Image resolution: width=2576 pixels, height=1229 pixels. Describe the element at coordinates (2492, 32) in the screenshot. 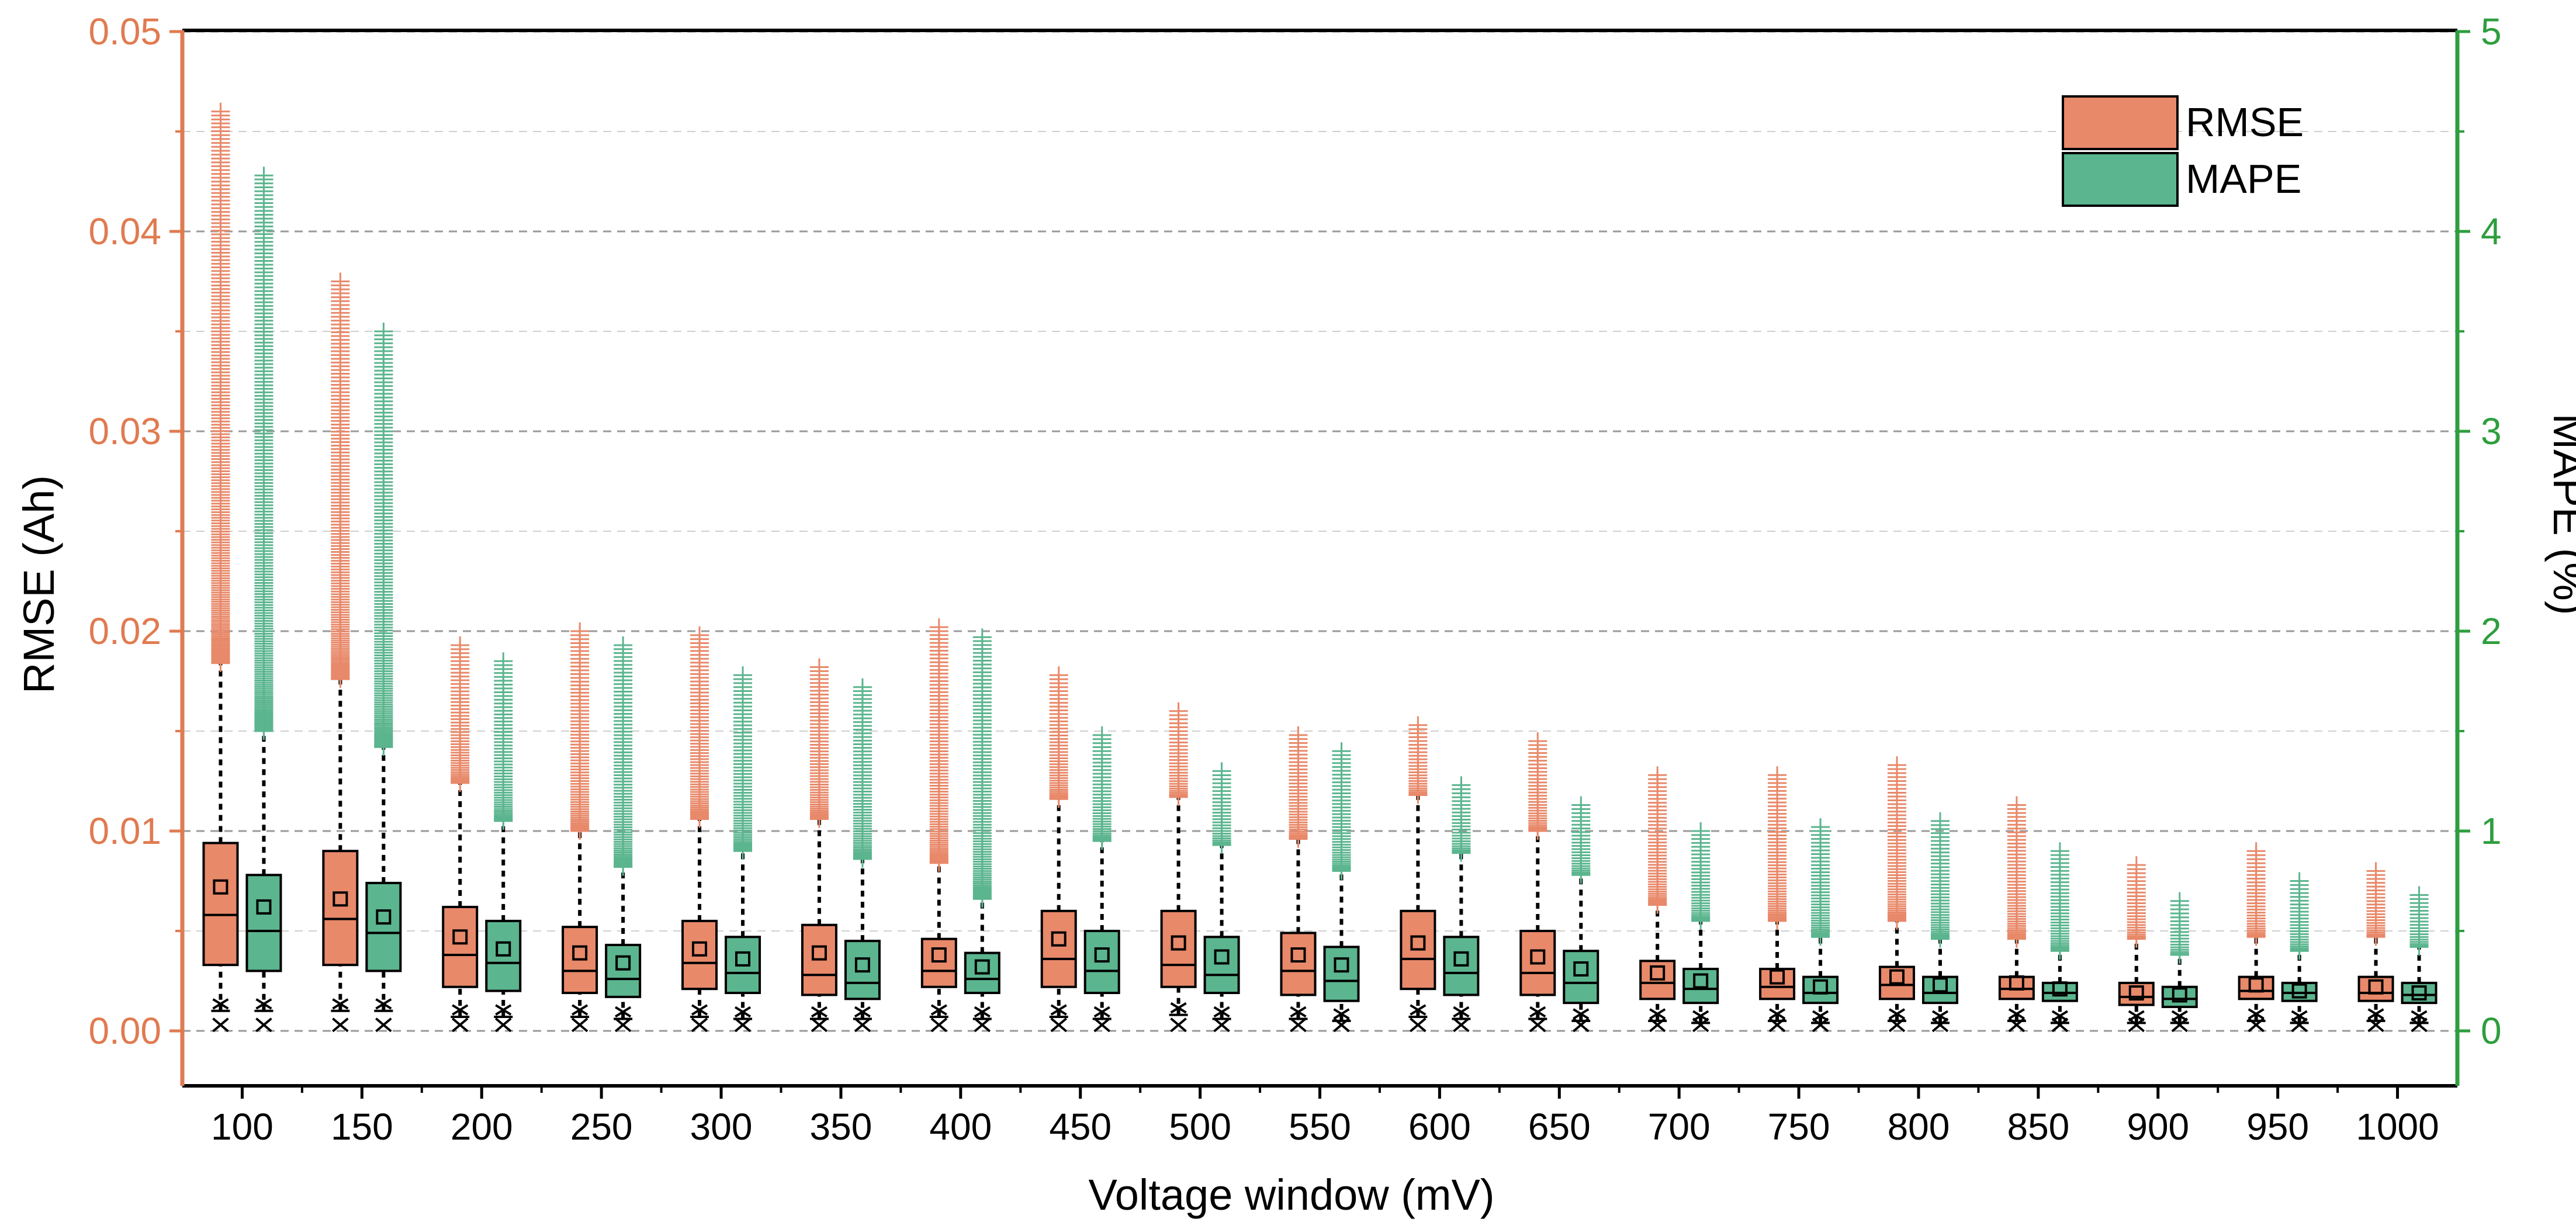

I see `y-right-tick-label: 5` at that location.